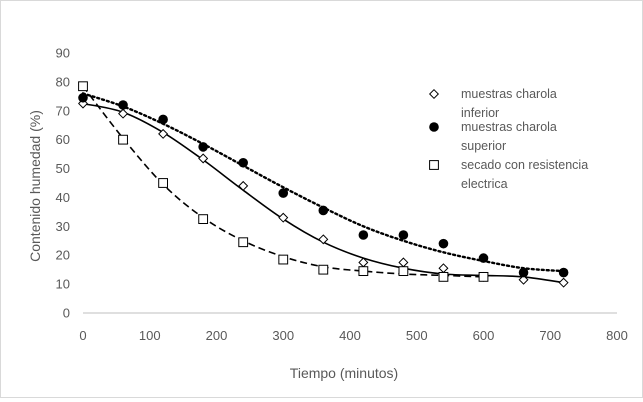 The width and height of the screenshot is (643, 402). What do you see at coordinates (63, 284) in the screenshot?
I see `y-tick-label: 10` at bounding box center [63, 284].